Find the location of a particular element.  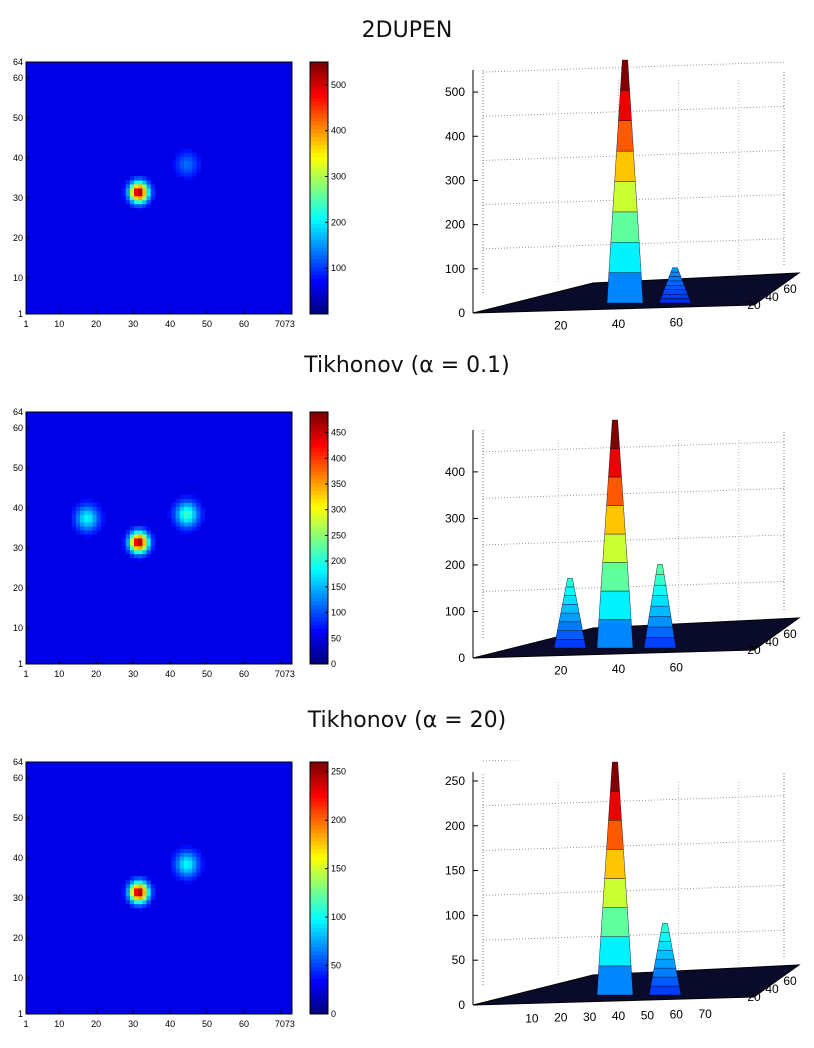

colorbar-tick-label: 350 is located at coordinates (338, 484).